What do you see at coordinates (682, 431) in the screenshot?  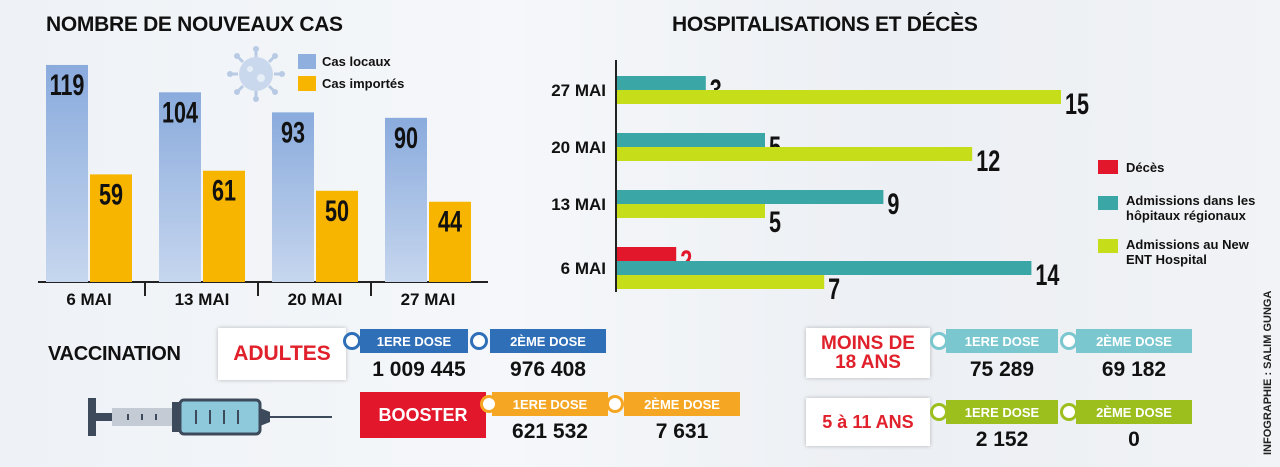 I see `booster-dose2-value: 7 631` at bounding box center [682, 431].